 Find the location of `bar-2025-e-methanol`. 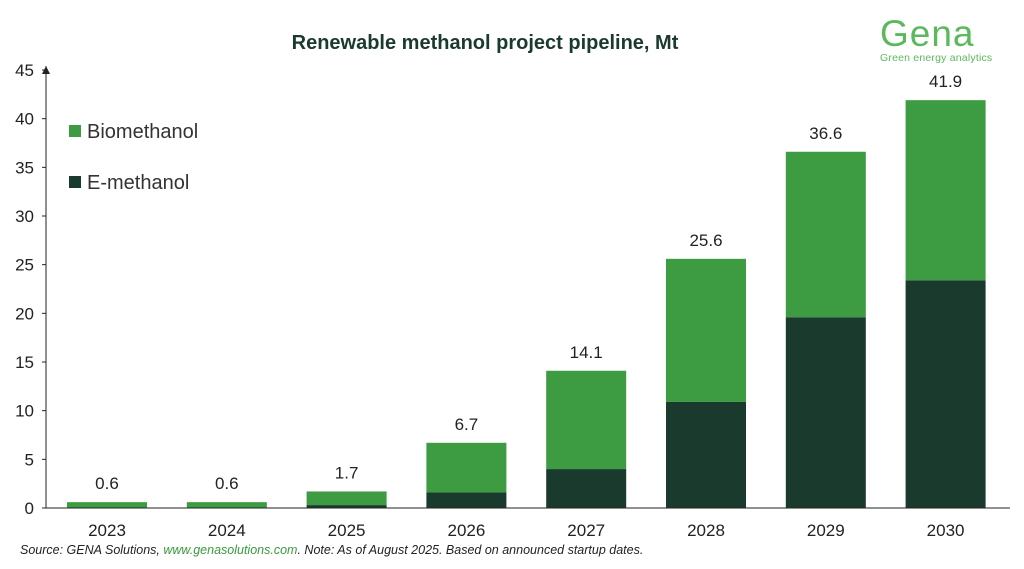

bar-2025-e-methanol is located at coordinates (346, 506).